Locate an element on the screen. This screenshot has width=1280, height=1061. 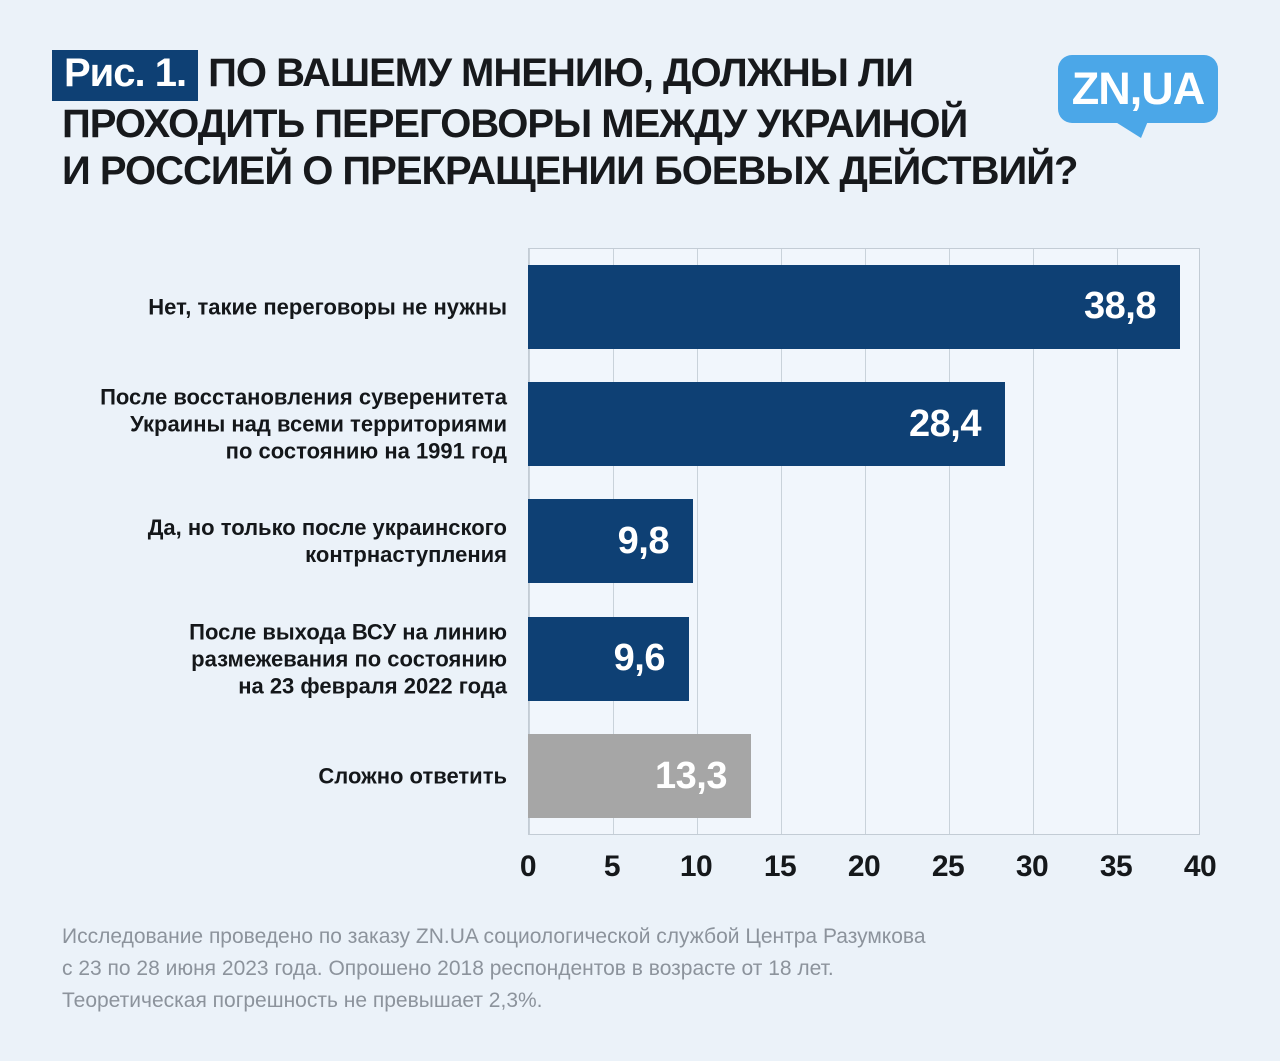
x-tick-label: 10 is located at coordinates (696, 866).